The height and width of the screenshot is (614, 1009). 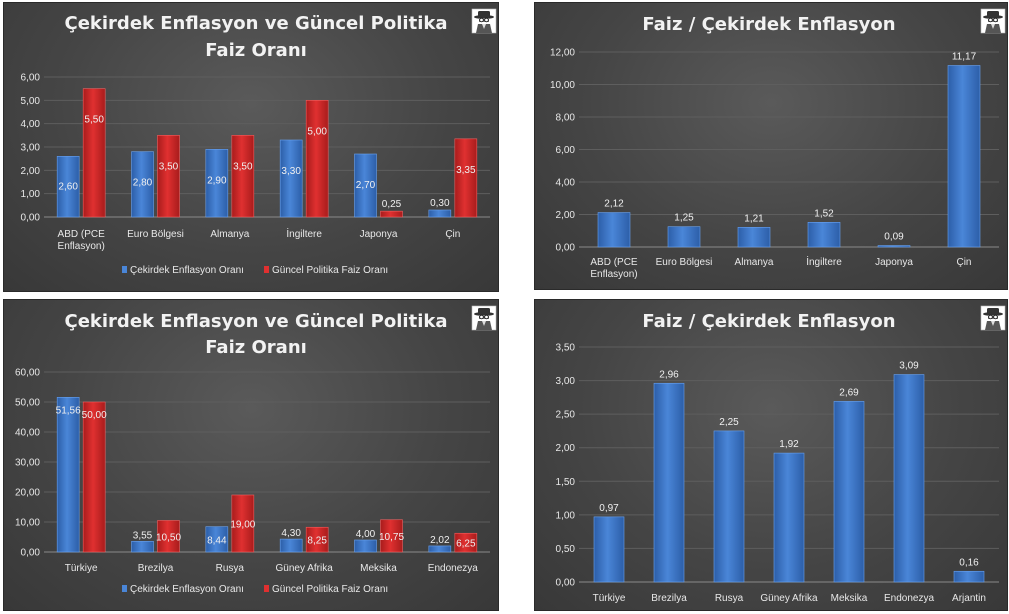 What do you see at coordinates (566, 348) in the screenshot?
I see `y-tick-label: 3,50` at bounding box center [566, 348].